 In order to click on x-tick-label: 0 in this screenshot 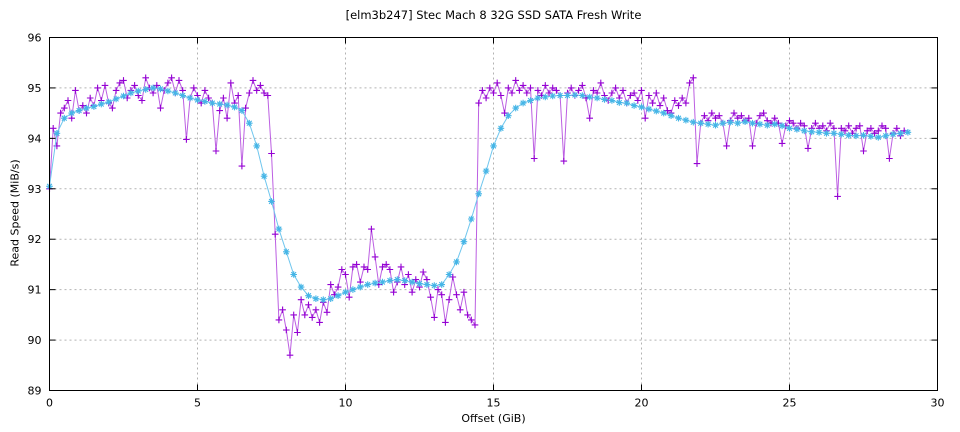, I will do `click(49, 403)`.